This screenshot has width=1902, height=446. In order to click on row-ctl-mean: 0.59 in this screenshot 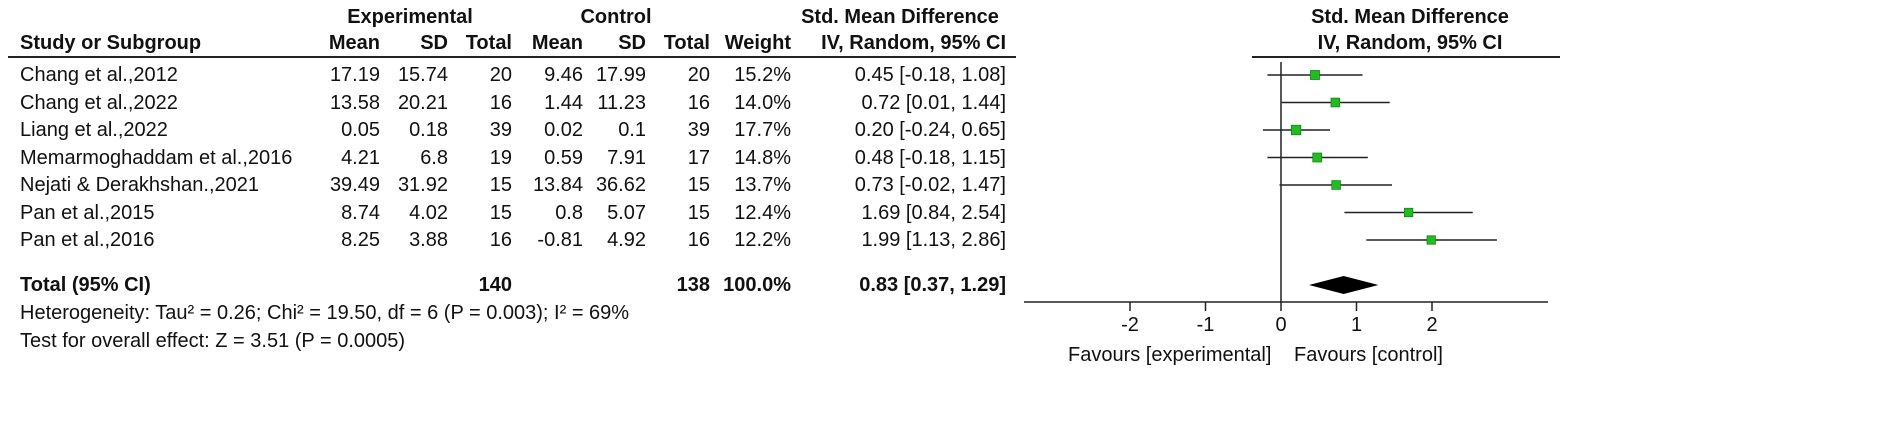, I will do `click(563, 157)`.